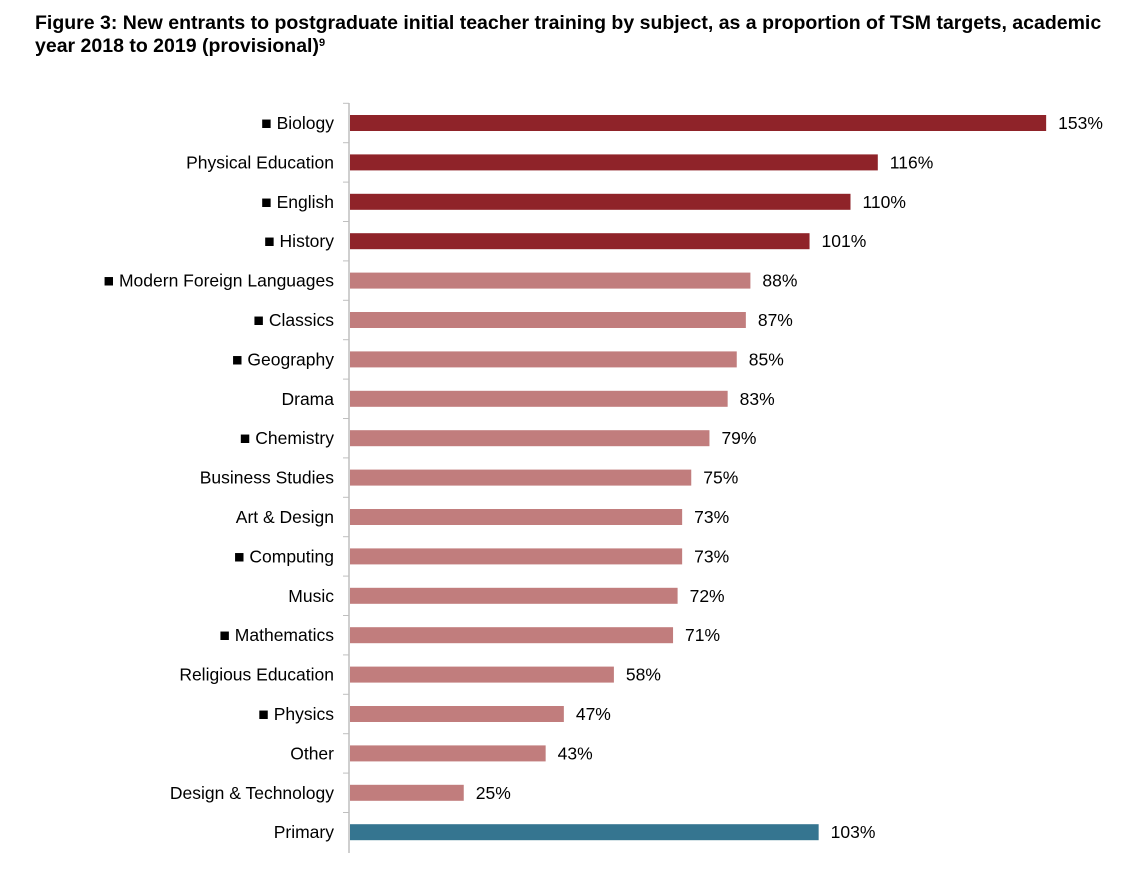  I want to click on category-label-mathematics: ■ Mathematics, so click(276, 635).